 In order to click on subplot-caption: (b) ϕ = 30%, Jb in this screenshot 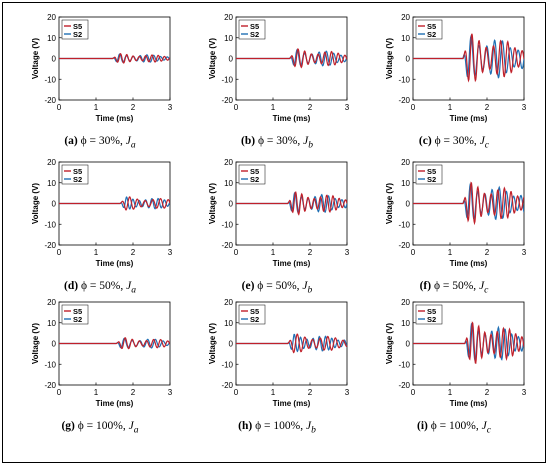, I will do `click(277, 142)`.